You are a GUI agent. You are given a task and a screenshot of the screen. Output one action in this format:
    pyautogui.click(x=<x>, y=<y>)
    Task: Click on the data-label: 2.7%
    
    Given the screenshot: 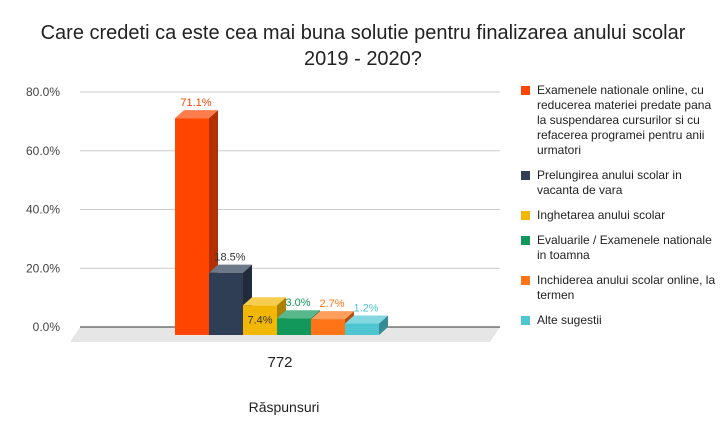 What is the action you would take?
    pyautogui.click(x=331, y=304)
    